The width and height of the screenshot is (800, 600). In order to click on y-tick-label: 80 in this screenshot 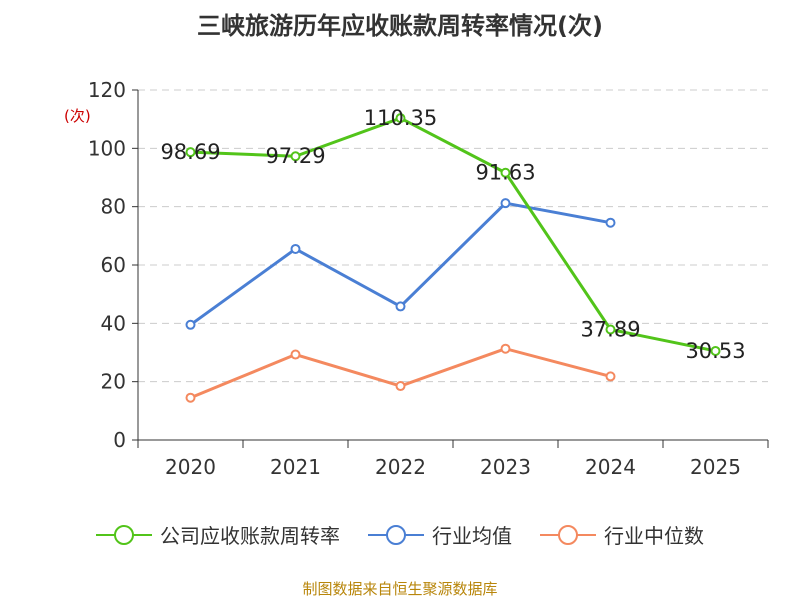, I will do `click(113, 207)`.